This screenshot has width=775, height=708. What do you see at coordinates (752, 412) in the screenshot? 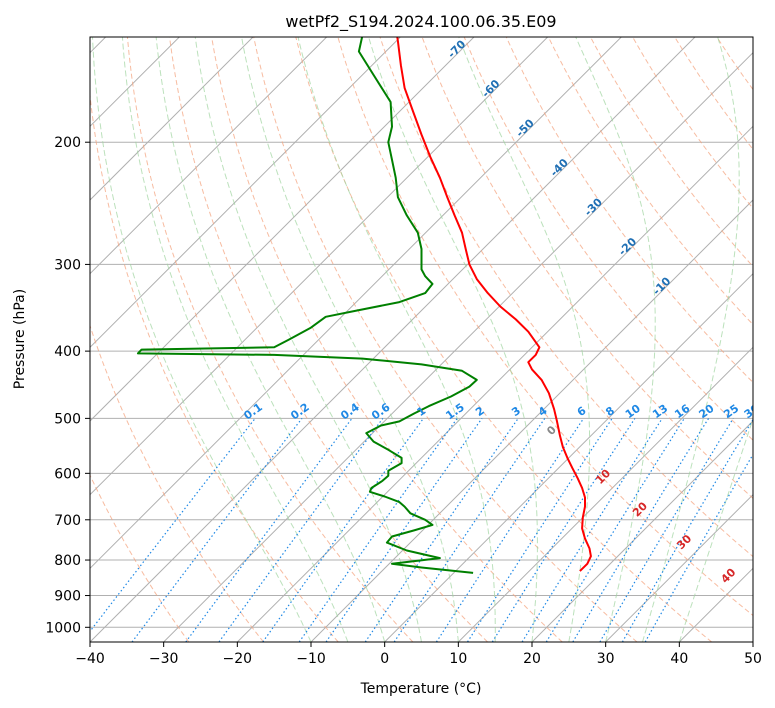
I see `mixing-ratio-label: 30` at bounding box center [752, 412].